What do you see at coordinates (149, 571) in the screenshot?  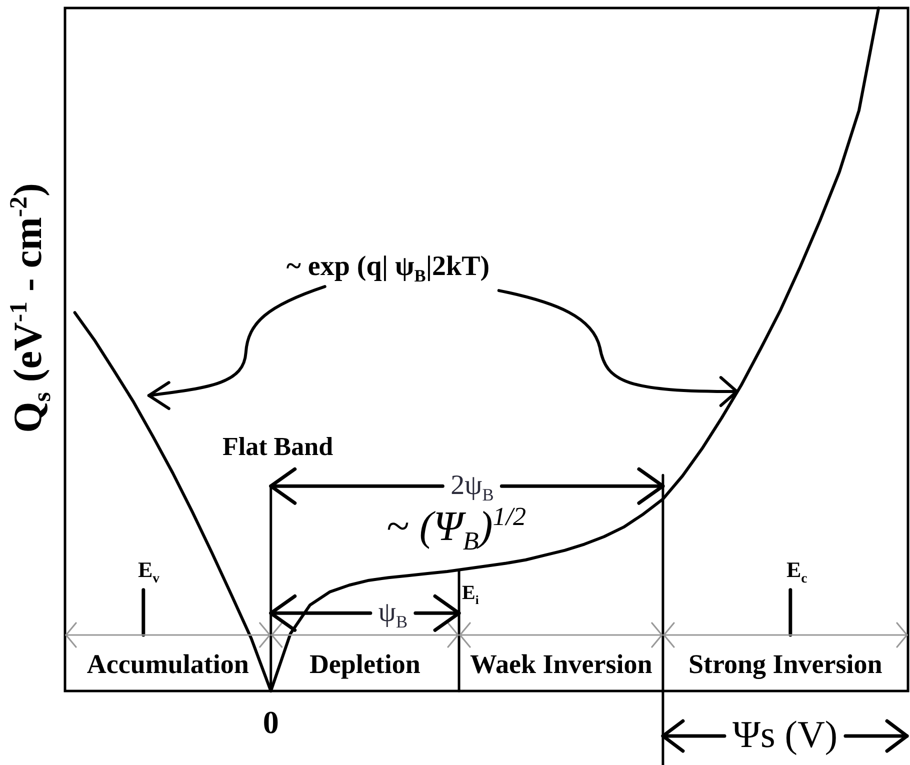 I see `annotation: E$_{v}$` at bounding box center [149, 571].